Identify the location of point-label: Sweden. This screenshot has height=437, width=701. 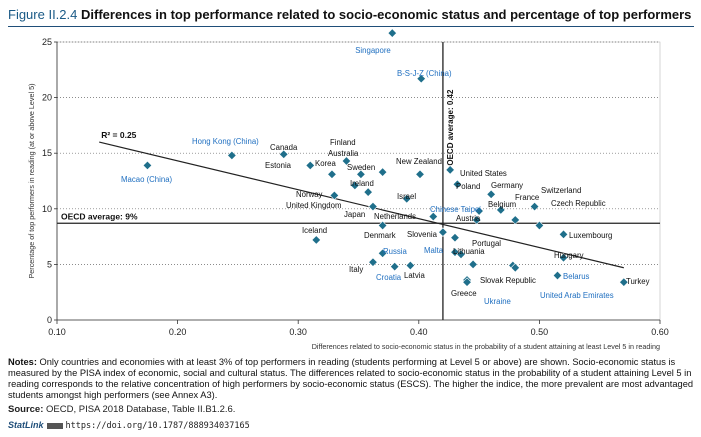
(361, 167).